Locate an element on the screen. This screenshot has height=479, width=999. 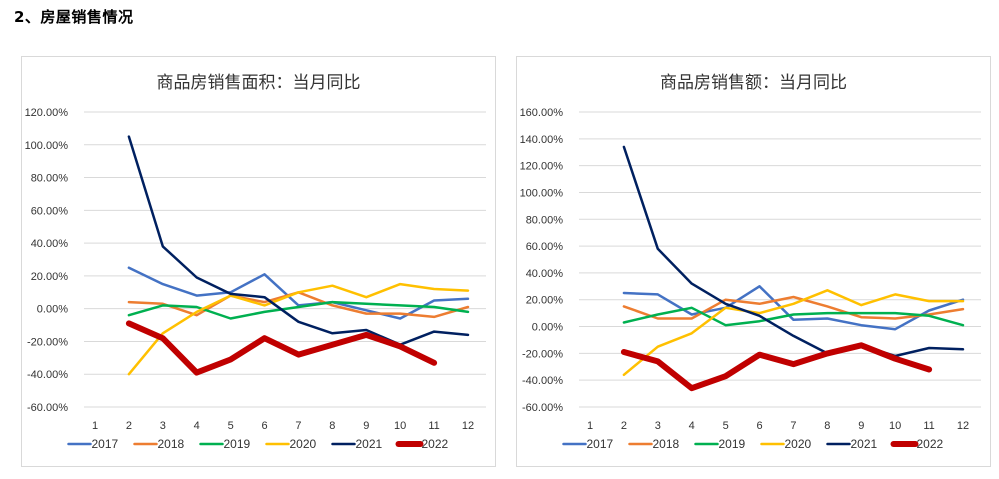
chart-title: 商品房销售额：当月同比 is located at coordinates (753, 83).